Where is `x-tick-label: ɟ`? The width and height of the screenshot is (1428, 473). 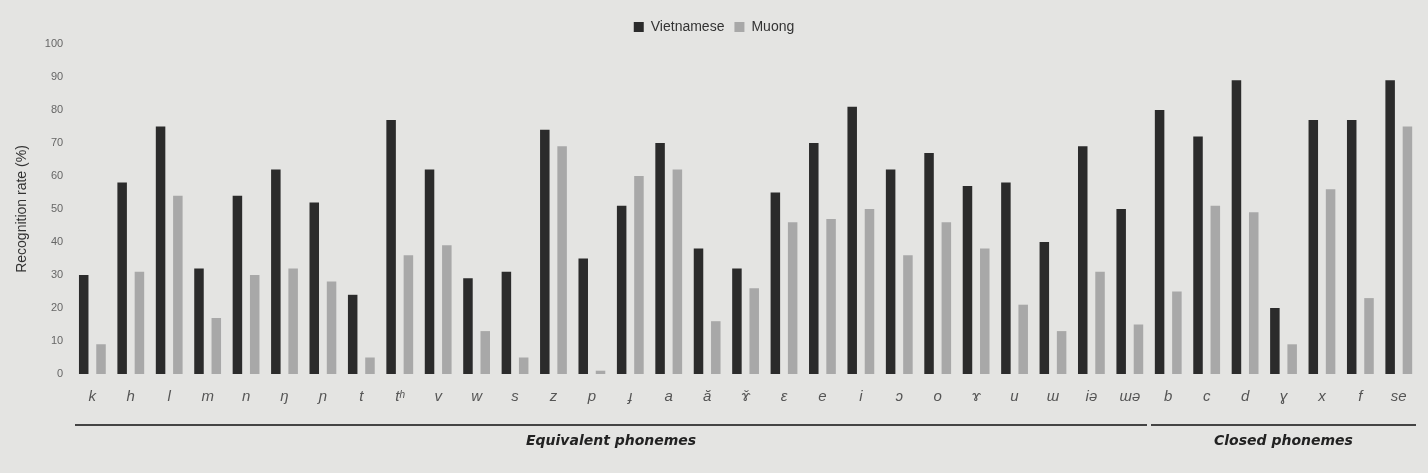 x-tick-label: ɟ is located at coordinates (629, 396).